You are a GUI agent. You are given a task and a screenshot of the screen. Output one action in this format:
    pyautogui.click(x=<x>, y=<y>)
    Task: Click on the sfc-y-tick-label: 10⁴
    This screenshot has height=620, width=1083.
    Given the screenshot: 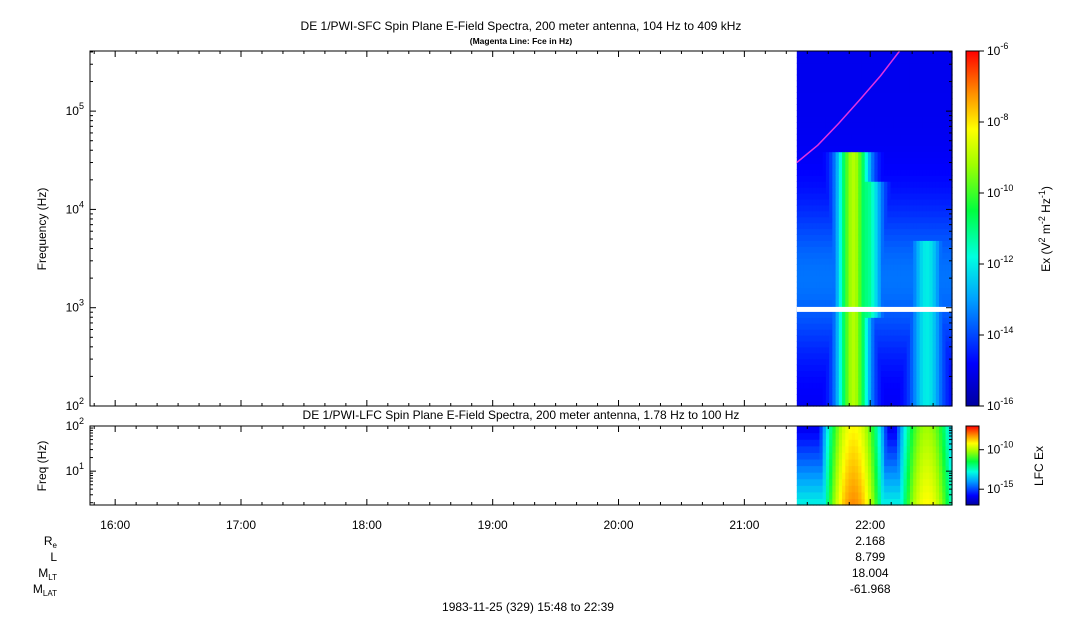 What is the action you would take?
    pyautogui.click(x=75, y=207)
    